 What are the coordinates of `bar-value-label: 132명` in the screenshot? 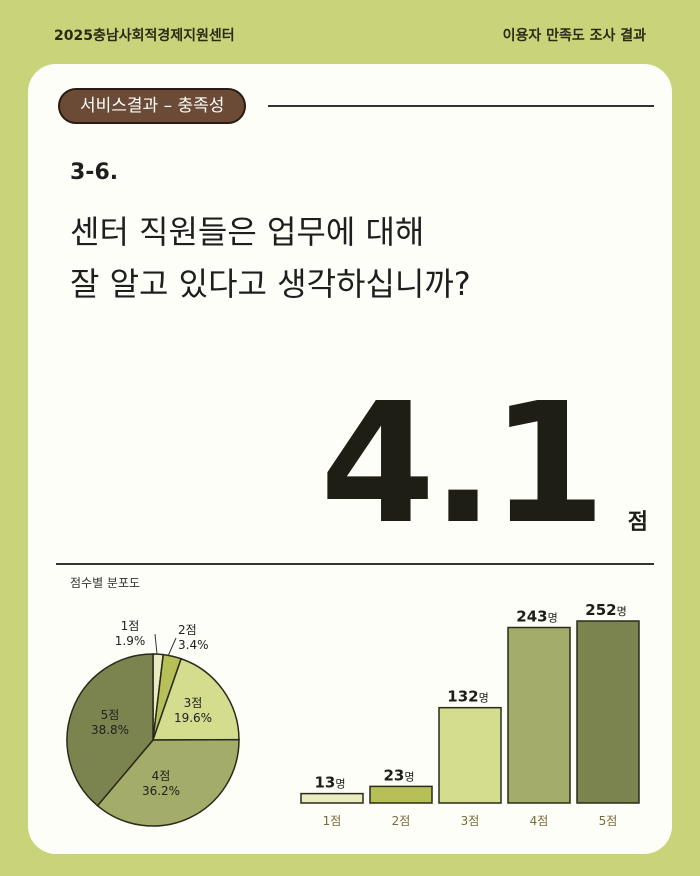 It's located at (467, 697).